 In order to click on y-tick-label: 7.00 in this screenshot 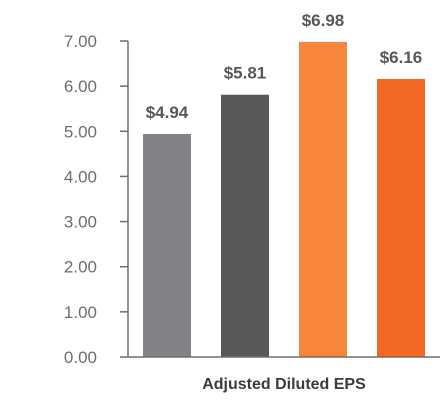, I will do `click(80, 41)`.